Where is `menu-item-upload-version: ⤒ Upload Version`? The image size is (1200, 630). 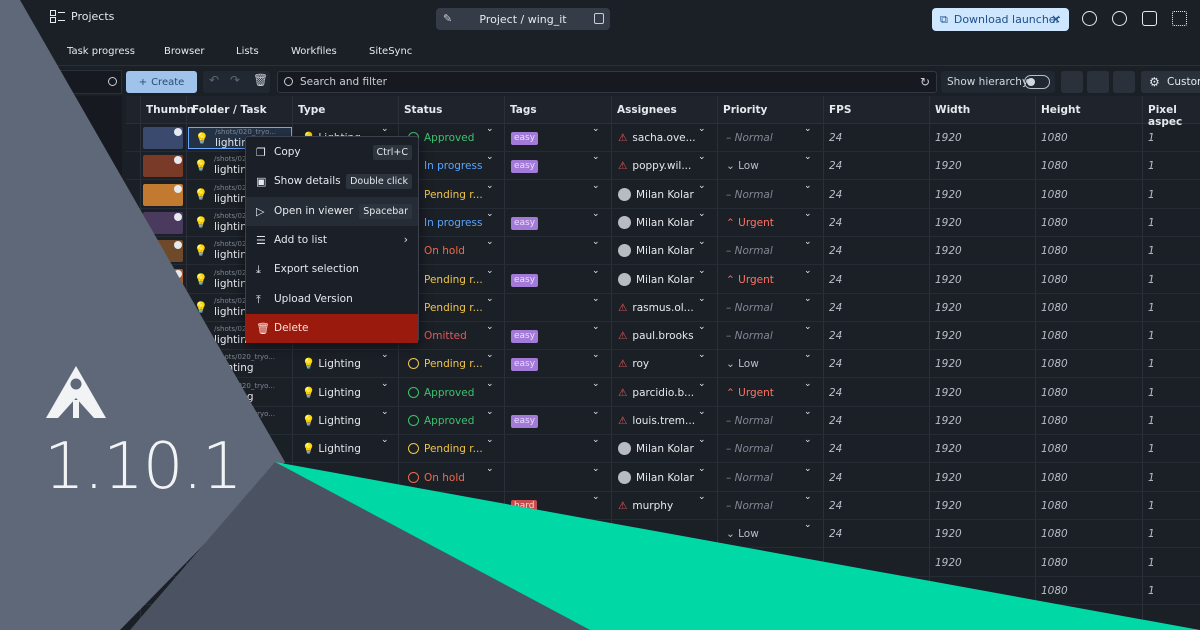
menu-item-upload-version: ⤒ Upload Version is located at coordinates (332, 299).